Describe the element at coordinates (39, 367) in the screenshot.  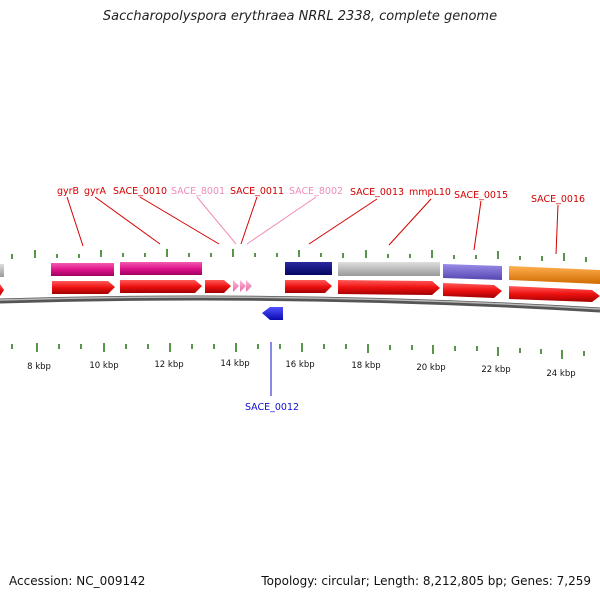
I see `scale-label-8kbp: 8 kbp` at that location.